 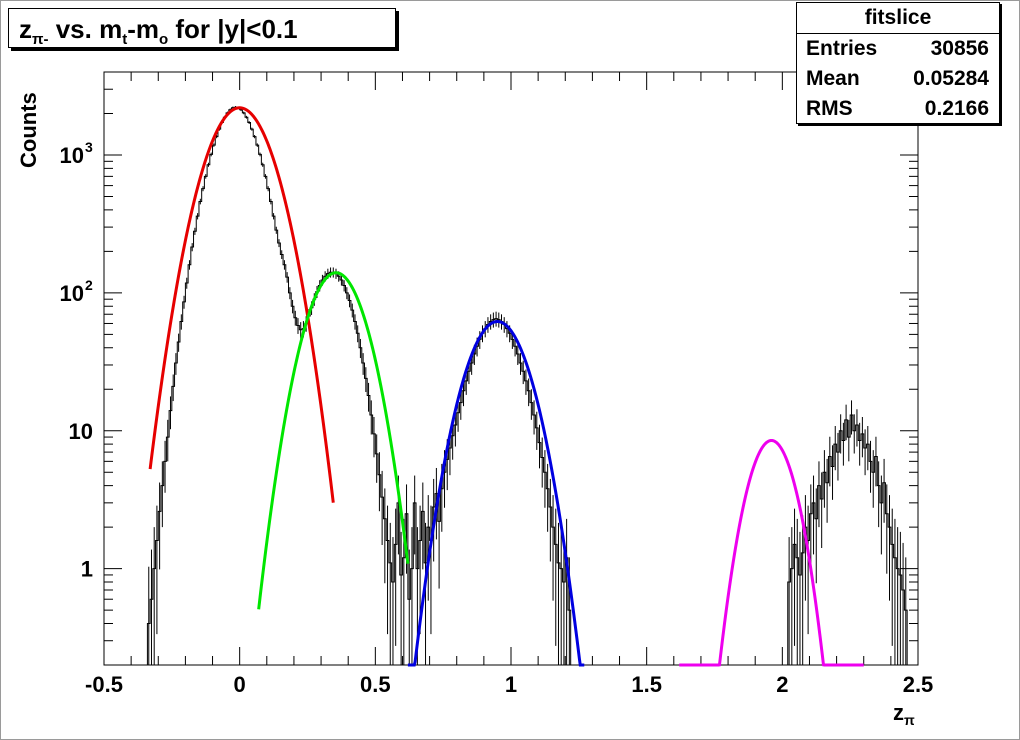 What do you see at coordinates (375, 684) in the screenshot?
I see `x-tick-label: 0.5` at bounding box center [375, 684].